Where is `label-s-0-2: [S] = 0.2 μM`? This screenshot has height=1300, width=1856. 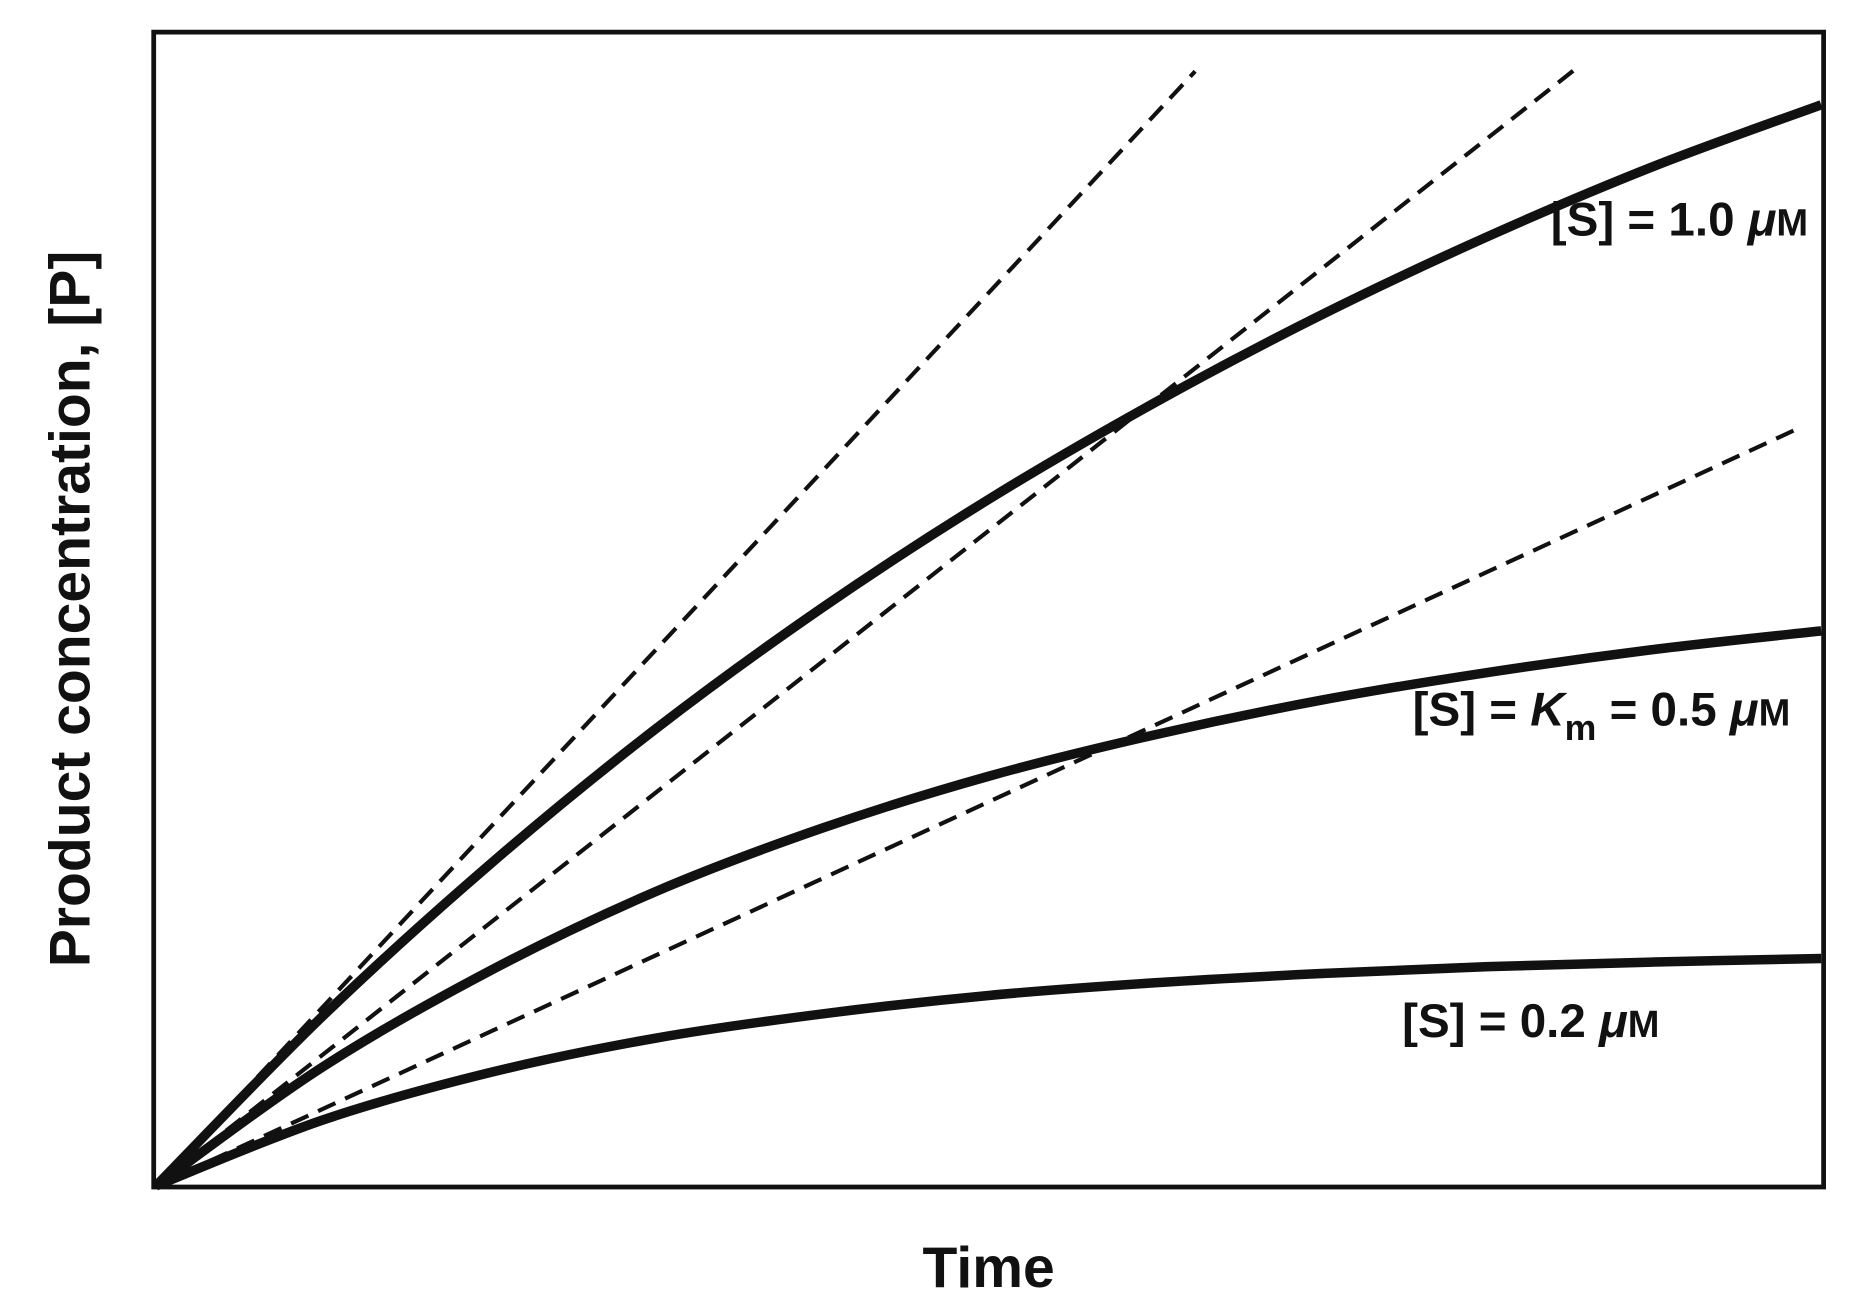
label-s-0-2: [S] = 0.2 μM is located at coordinates (1530, 1021).